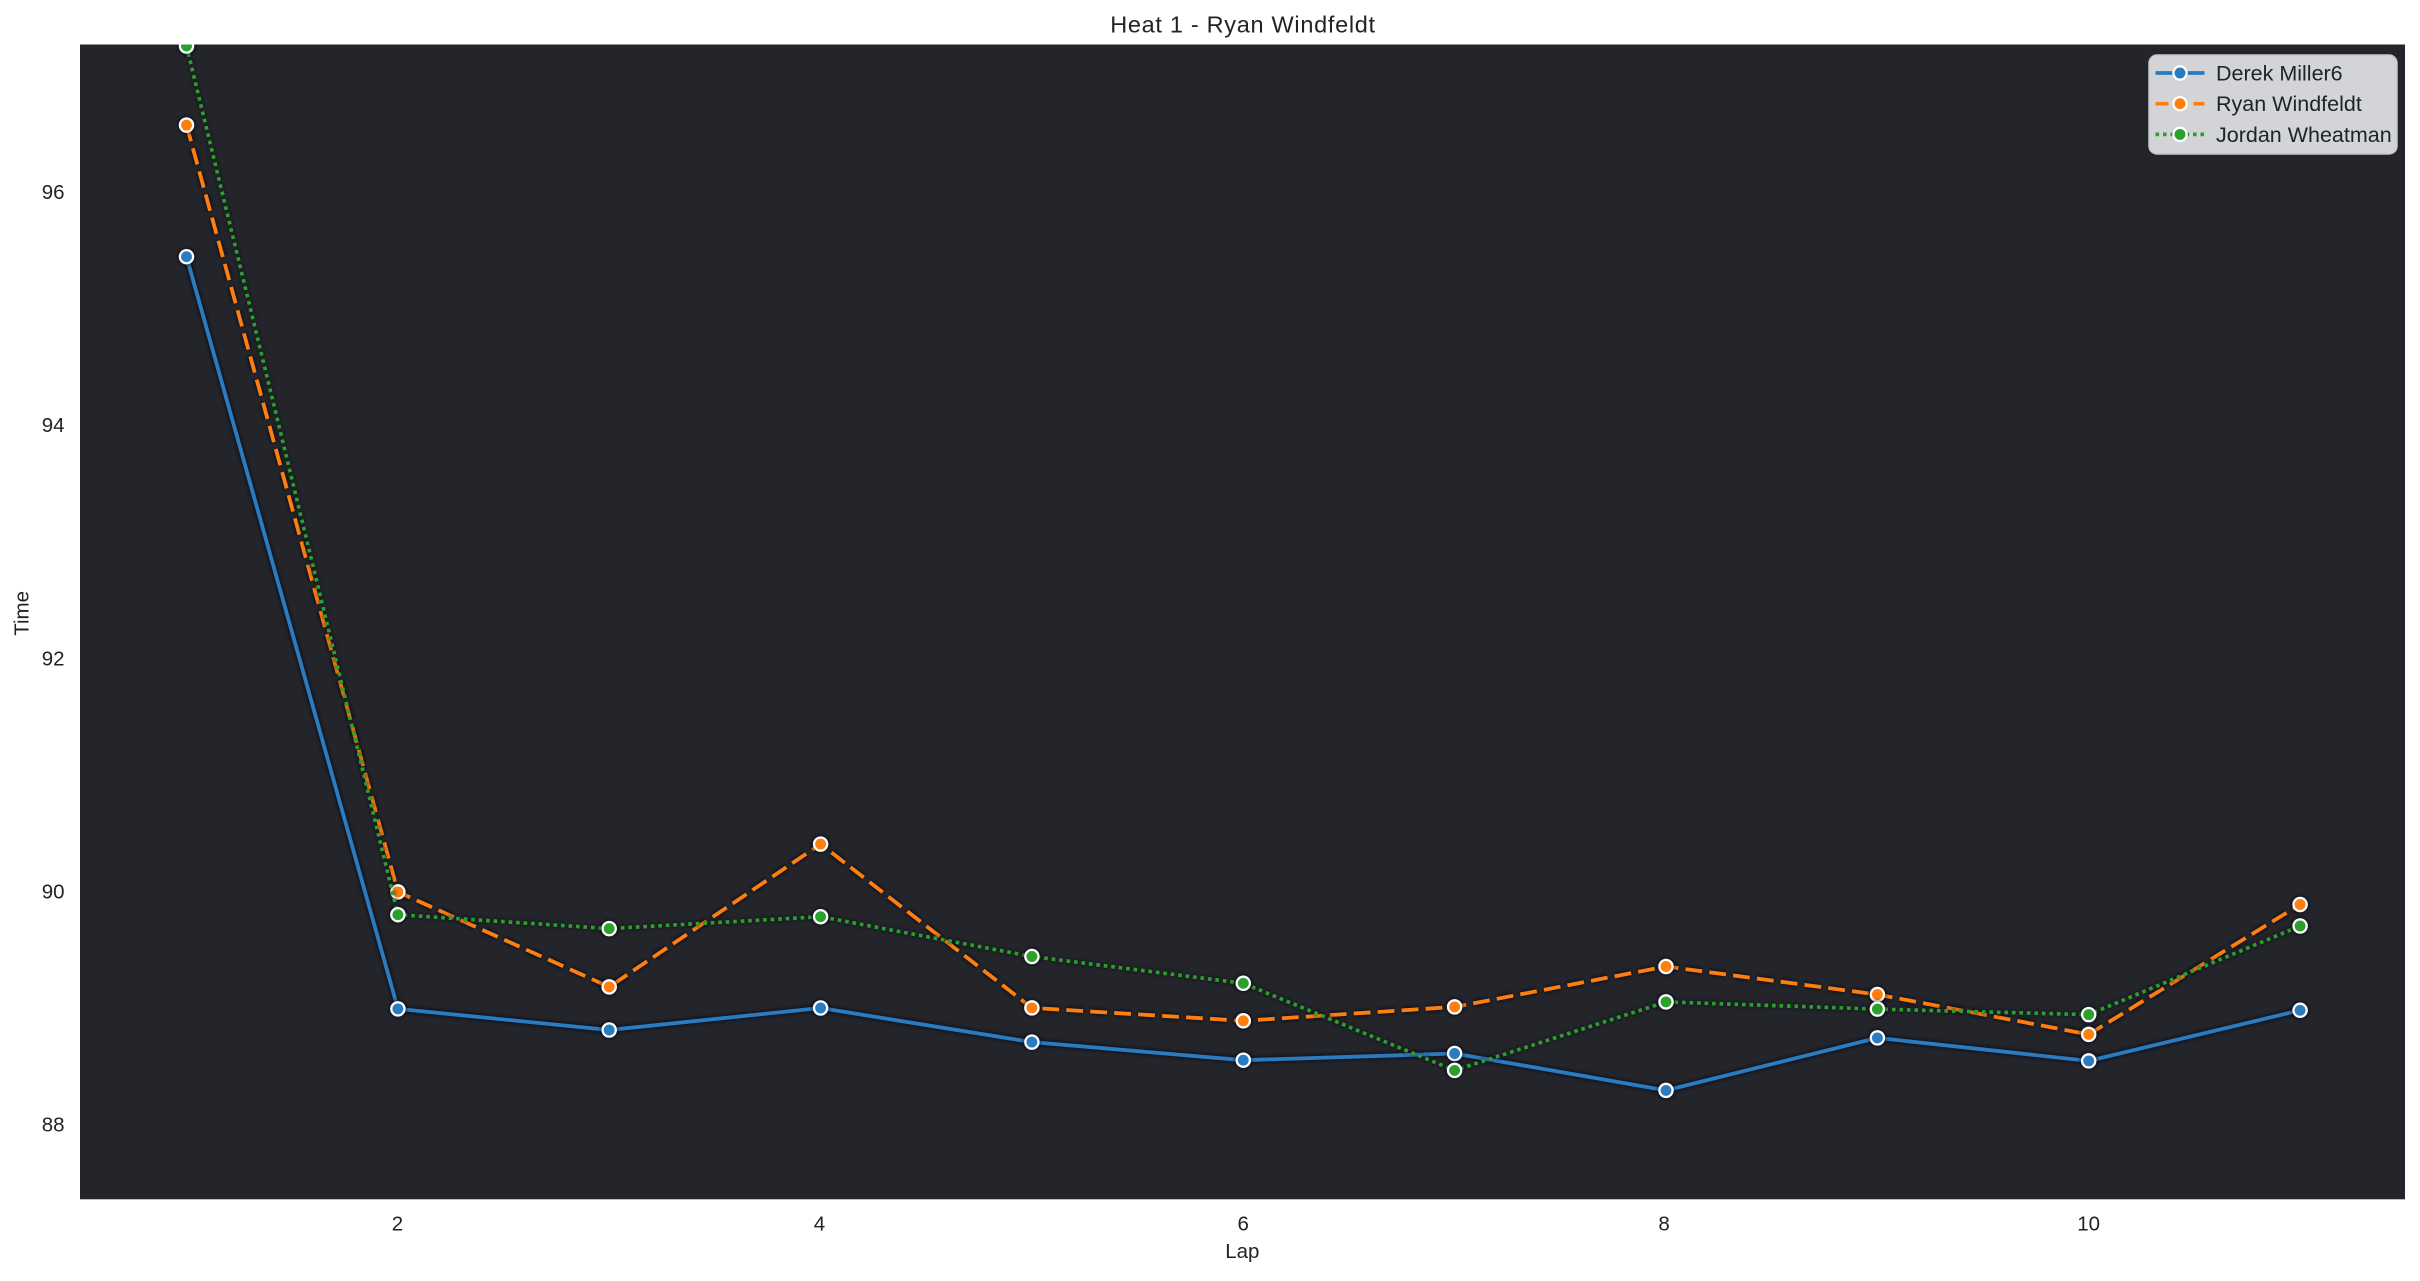 Image resolution: width=2420 pixels, height=1281 pixels. I want to click on svg-text: Lap, so click(1242, 1251).